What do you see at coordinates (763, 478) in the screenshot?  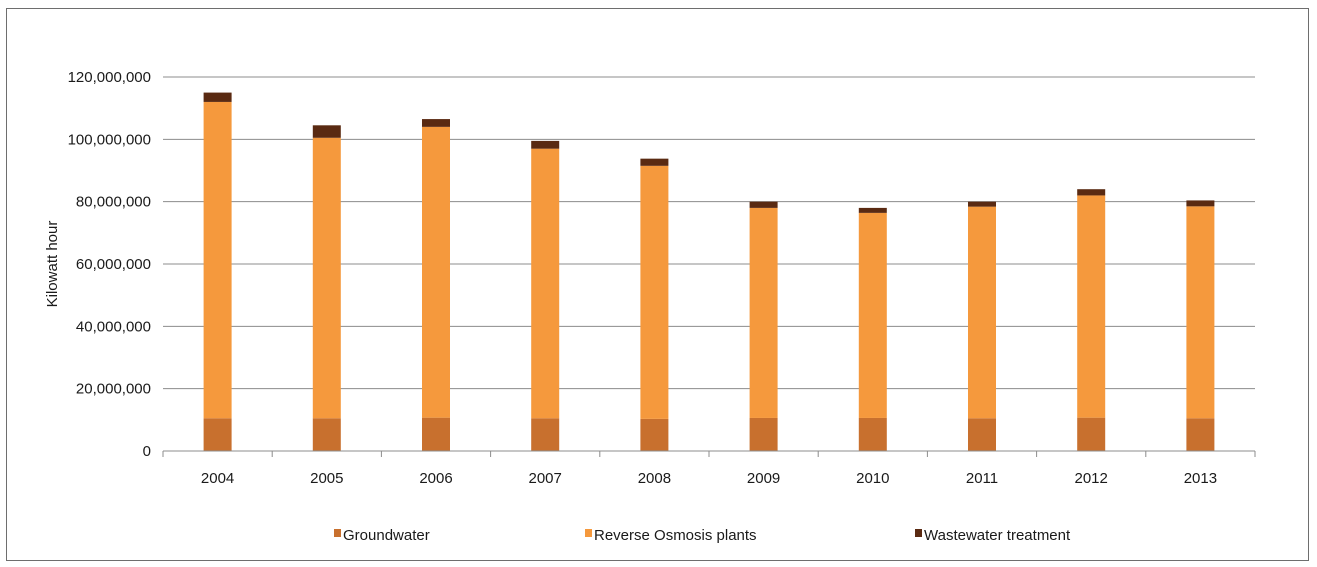 I see `x-tick-label: 2009` at bounding box center [763, 478].